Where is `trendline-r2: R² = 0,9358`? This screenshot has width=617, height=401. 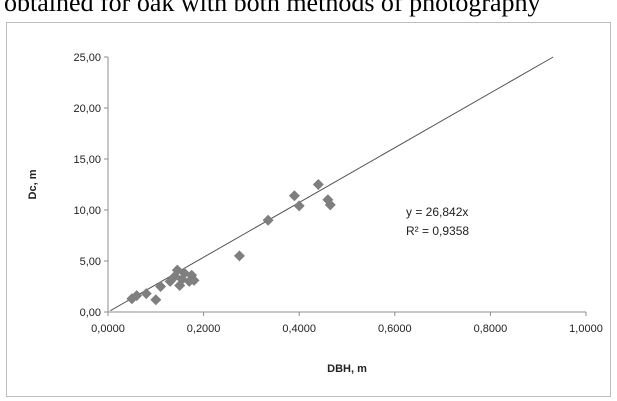
trendline-r2: R² = 0,9358 is located at coordinates (437, 231).